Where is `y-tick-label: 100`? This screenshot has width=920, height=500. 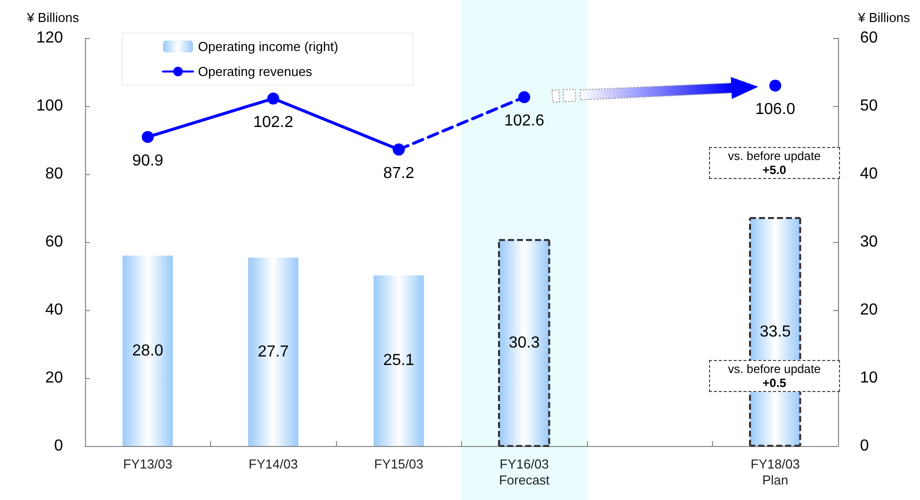
y-tick-label: 100 is located at coordinates (50, 106).